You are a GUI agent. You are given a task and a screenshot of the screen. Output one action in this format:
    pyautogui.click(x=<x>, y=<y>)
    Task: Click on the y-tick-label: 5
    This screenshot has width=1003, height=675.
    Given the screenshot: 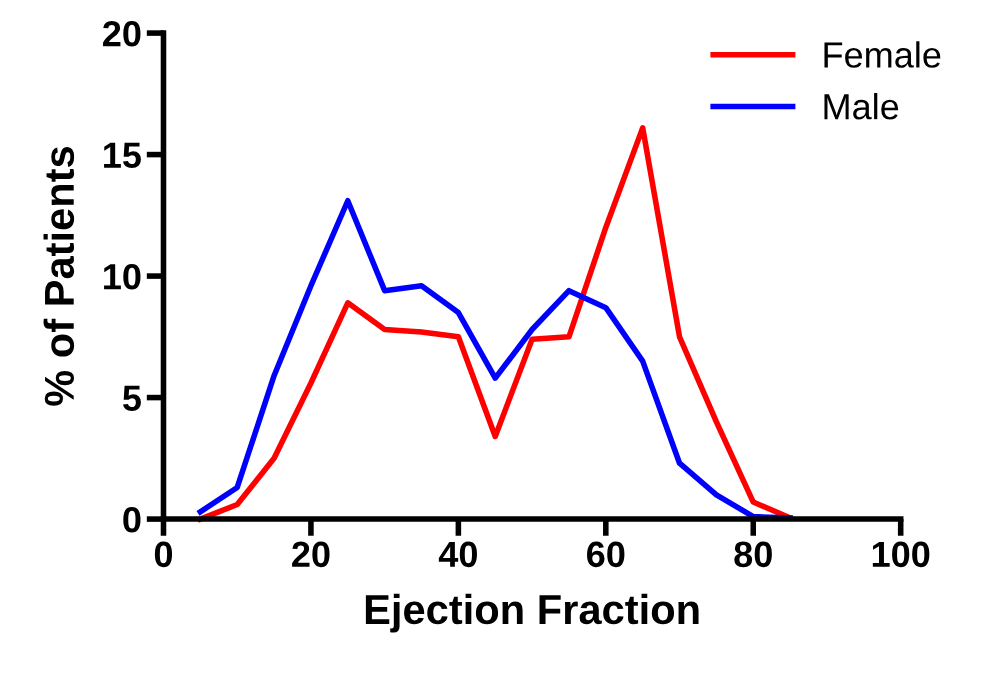 What is the action you would take?
    pyautogui.click(x=131, y=398)
    